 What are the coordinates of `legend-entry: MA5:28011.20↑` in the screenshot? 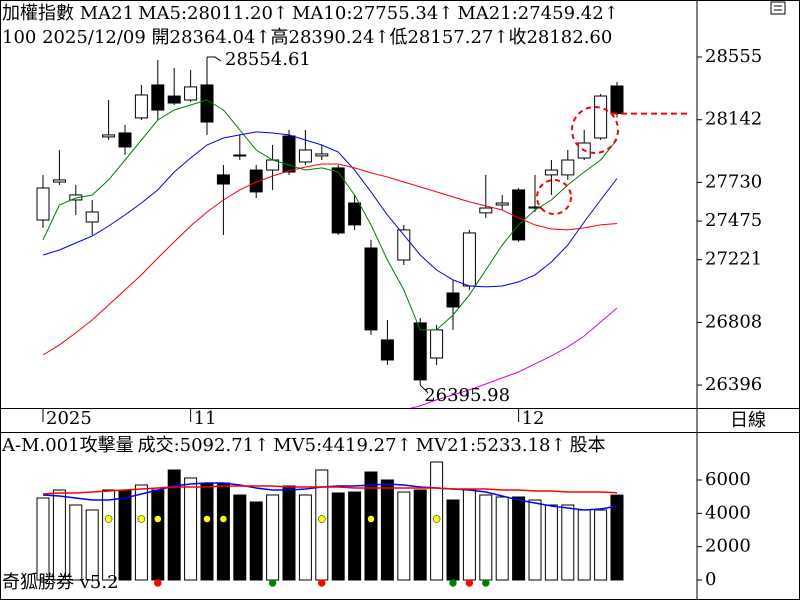 It's located at (213, 13).